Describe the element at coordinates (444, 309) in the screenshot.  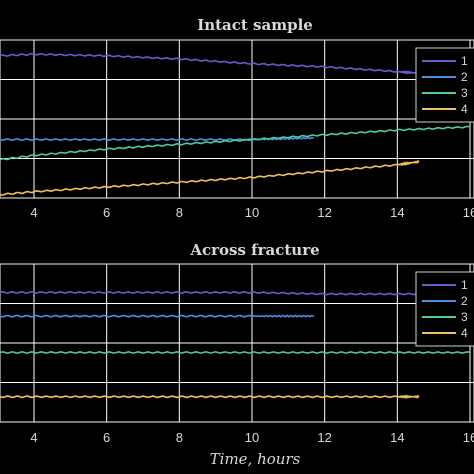
I see `bottom-legend: 1 2 3 4` at that location.